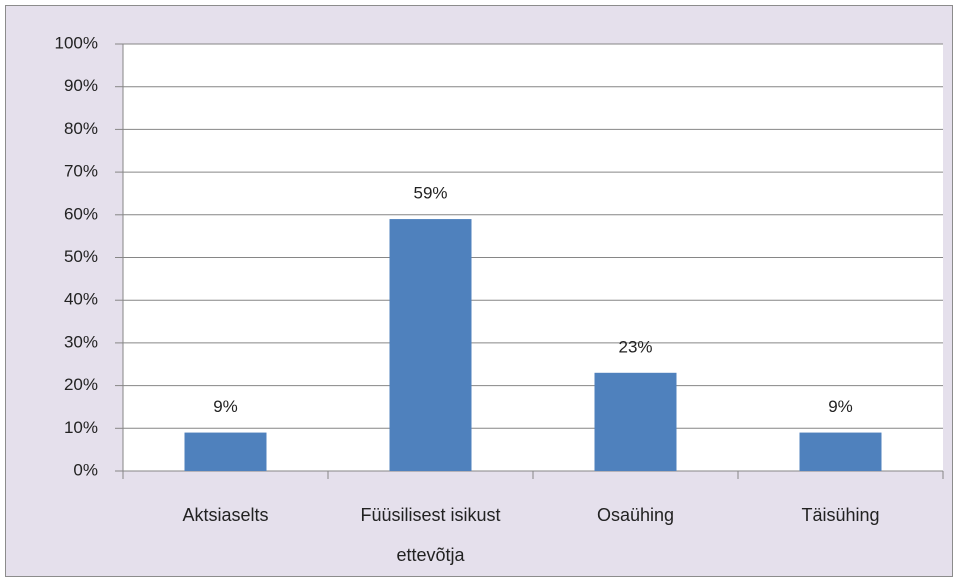 This screenshot has height=582, width=959. What do you see at coordinates (85, 469) in the screenshot?
I see `y-tick-label: 0%` at bounding box center [85, 469].